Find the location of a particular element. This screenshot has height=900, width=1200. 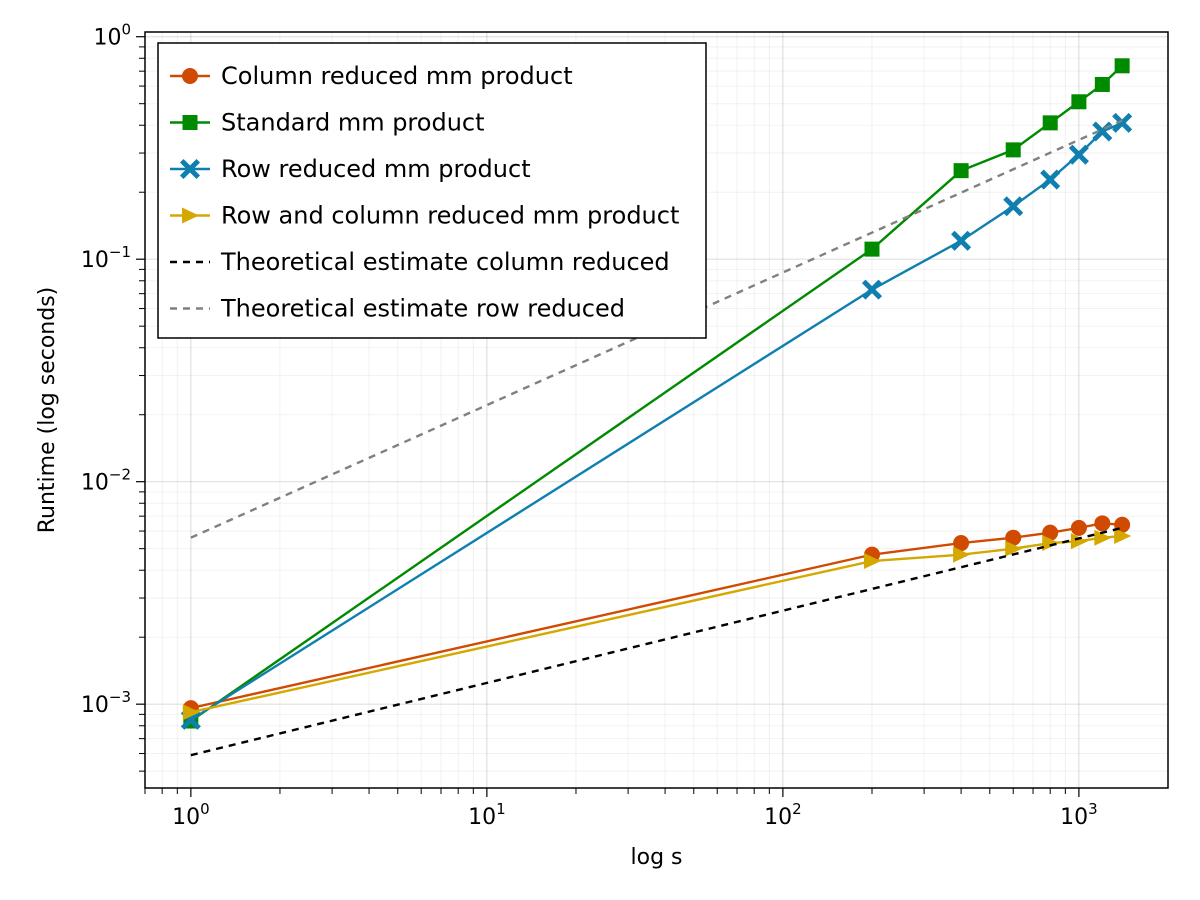

y-tick-label-exponent: −1 is located at coordinates (120, 252).